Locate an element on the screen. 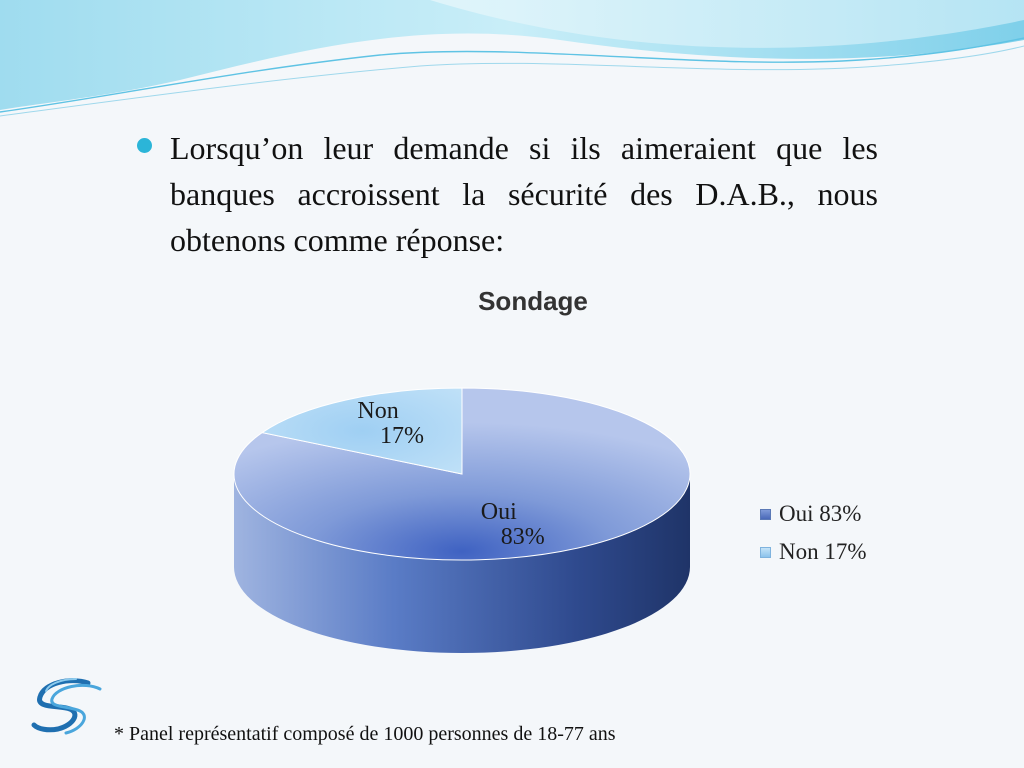 The width and height of the screenshot is (1024, 768). chart-title: Sondage is located at coordinates (533, 301).